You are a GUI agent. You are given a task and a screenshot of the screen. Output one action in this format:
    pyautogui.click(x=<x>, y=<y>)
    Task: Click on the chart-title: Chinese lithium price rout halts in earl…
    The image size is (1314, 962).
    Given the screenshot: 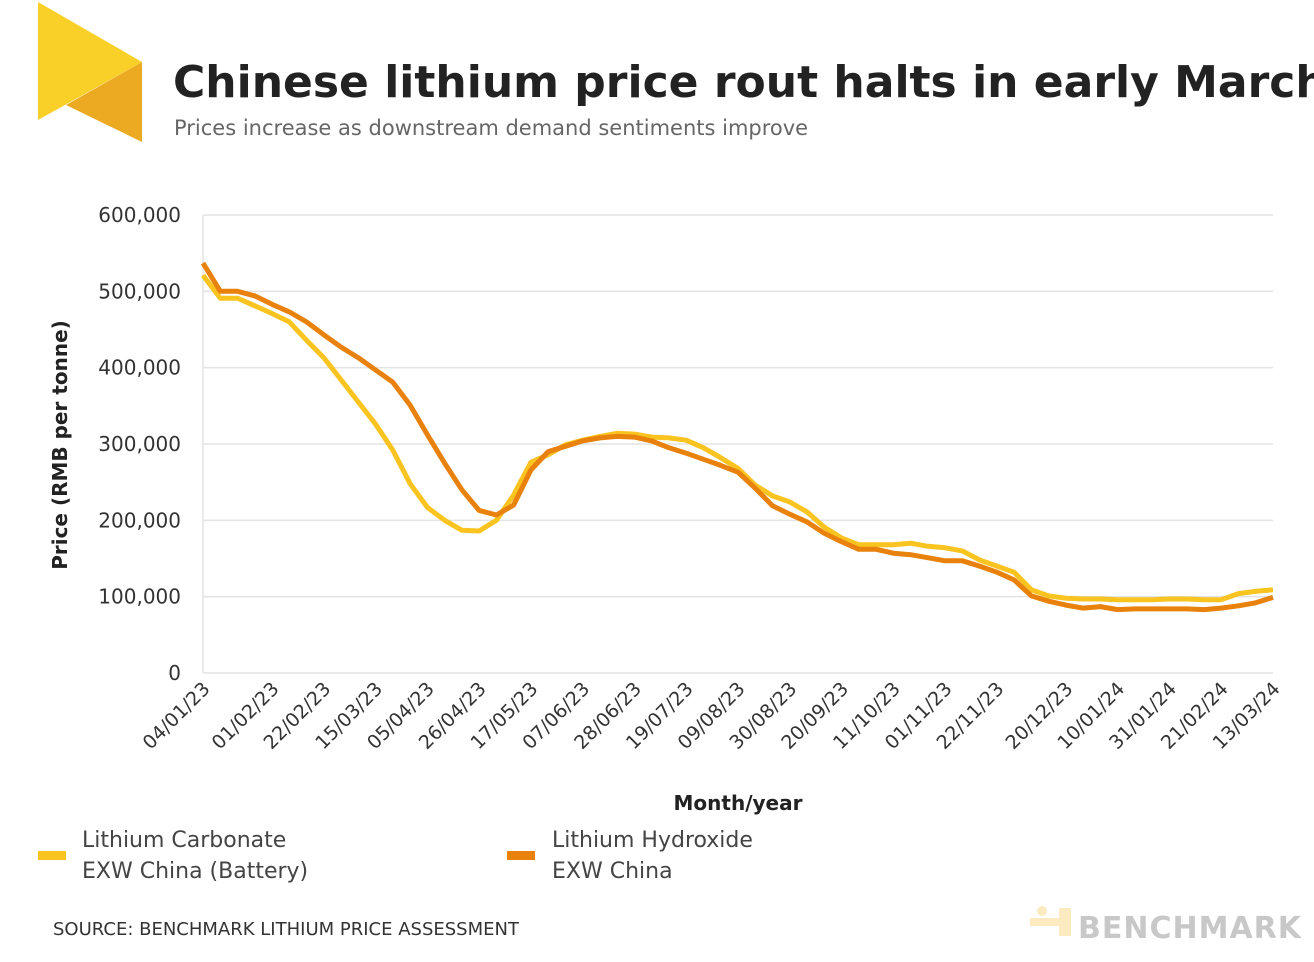 What is the action you would take?
    pyautogui.click(x=743, y=82)
    